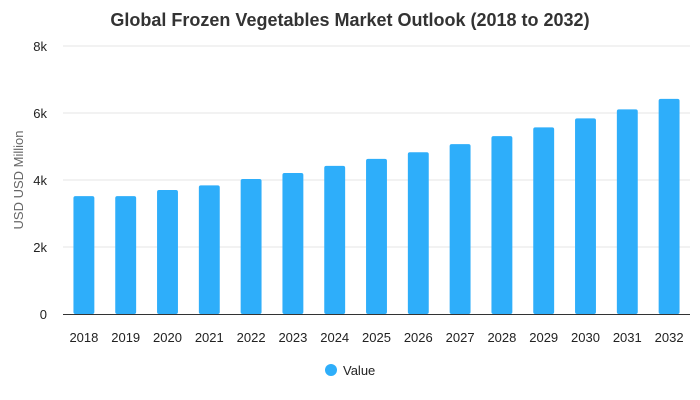  Describe the element at coordinates (209, 337) in the screenshot. I see `x-tick-label: 2021` at that location.